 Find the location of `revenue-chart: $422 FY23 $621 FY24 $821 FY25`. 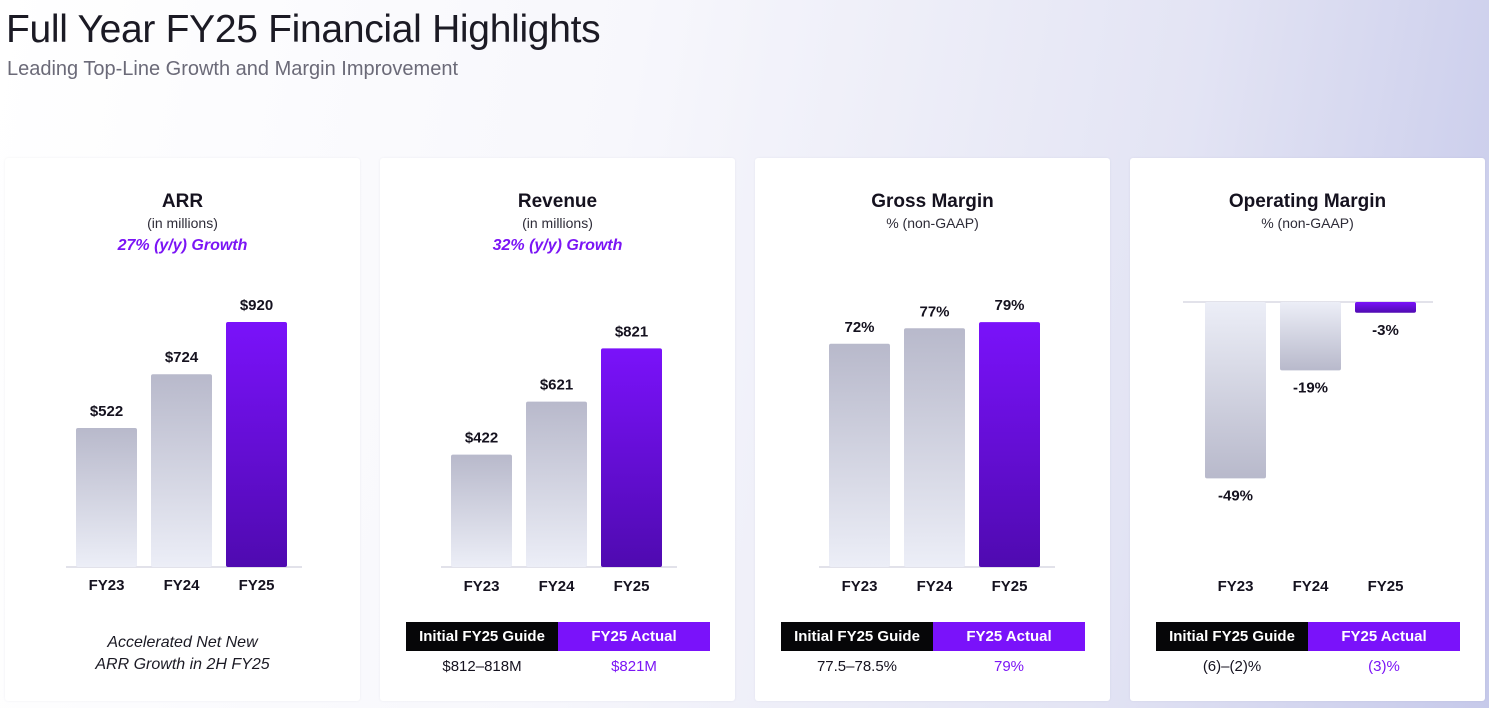

revenue-chart: $422 FY23 $621 FY24 $821 FY25 is located at coordinates (559, 459).